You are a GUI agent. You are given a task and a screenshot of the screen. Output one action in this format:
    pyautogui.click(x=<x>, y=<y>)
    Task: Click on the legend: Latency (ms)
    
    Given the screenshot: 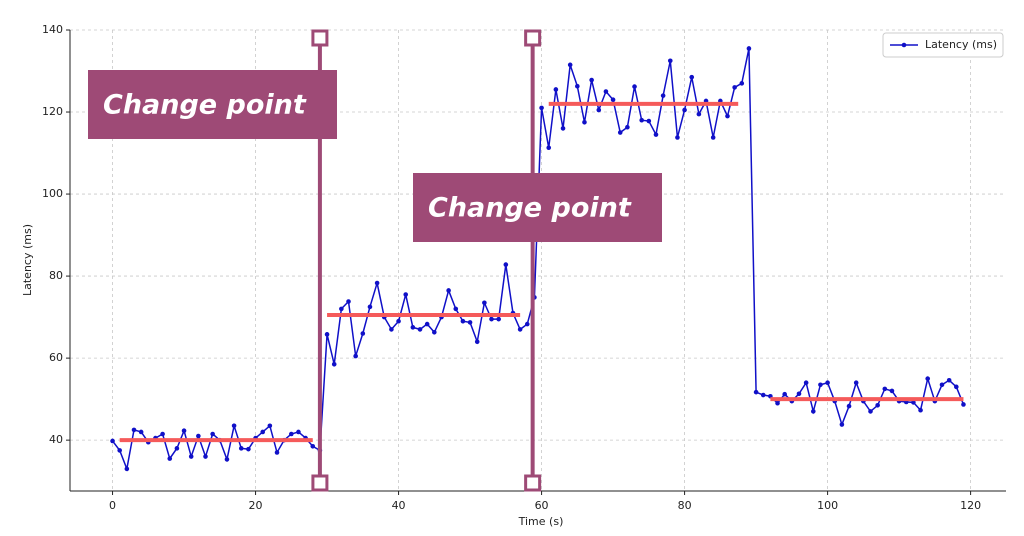 What is the action you would take?
    pyautogui.click(x=943, y=45)
    